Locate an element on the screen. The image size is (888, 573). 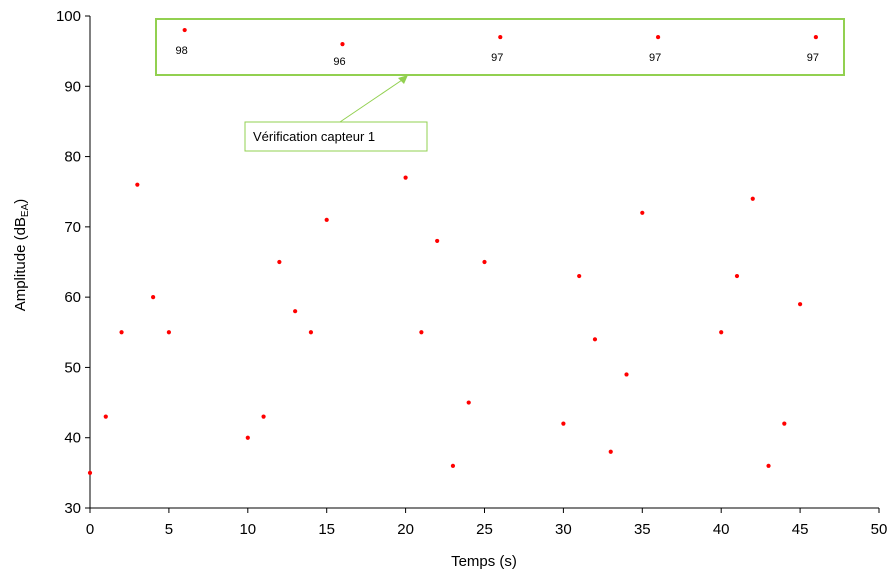
x-tick-label: 20 is located at coordinates (405, 529).